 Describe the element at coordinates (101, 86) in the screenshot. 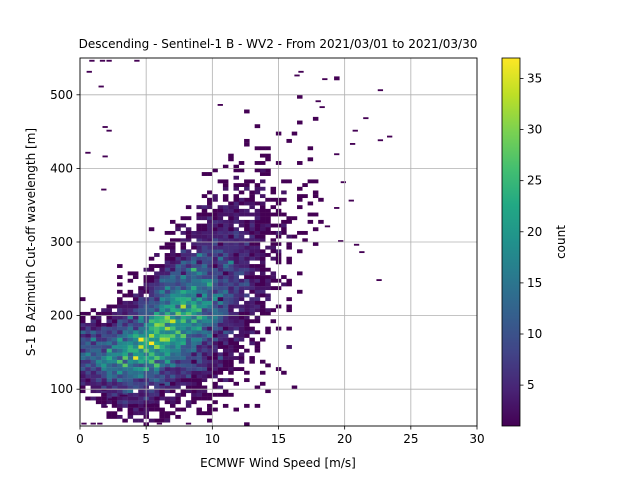

I see `outlier-cell` at that location.